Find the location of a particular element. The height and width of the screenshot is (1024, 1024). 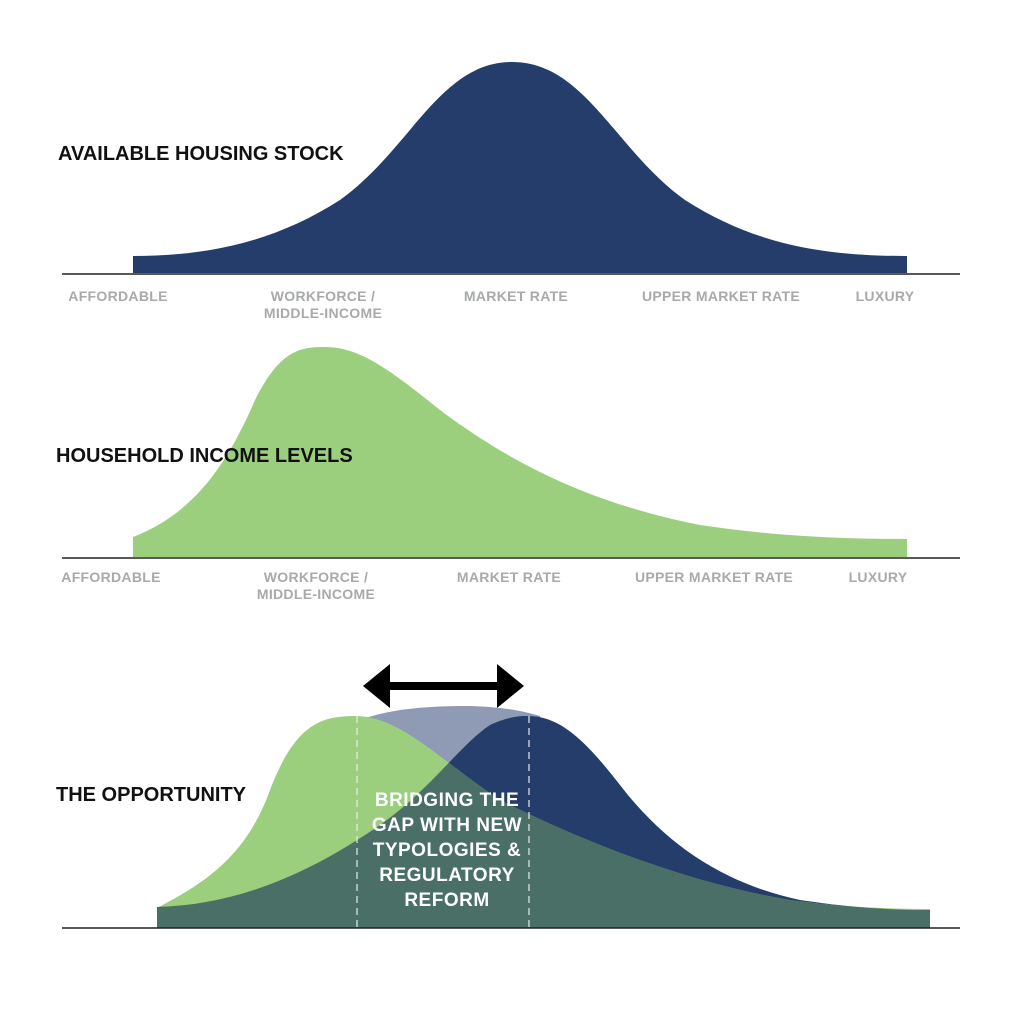

opportunity-title: THE OPPORTUNITY is located at coordinates (151, 795).